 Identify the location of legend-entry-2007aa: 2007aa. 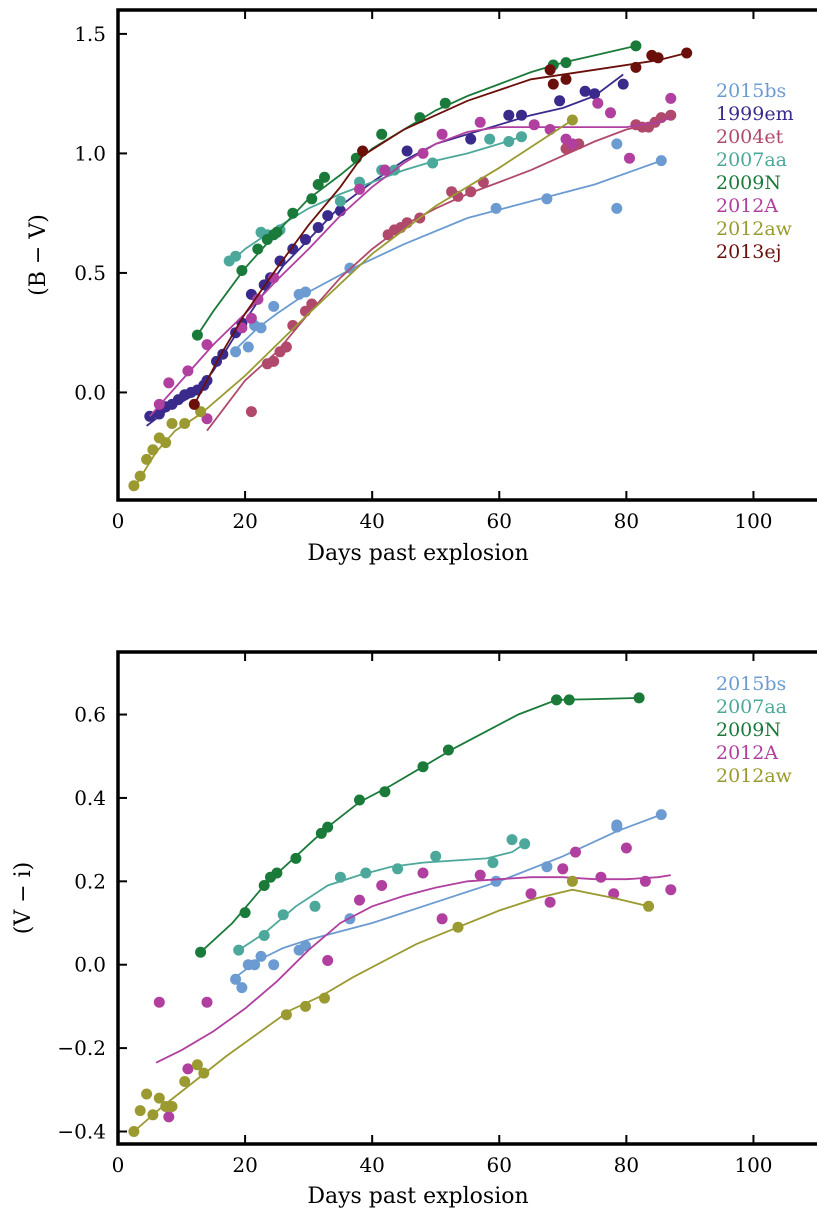
(751, 160).